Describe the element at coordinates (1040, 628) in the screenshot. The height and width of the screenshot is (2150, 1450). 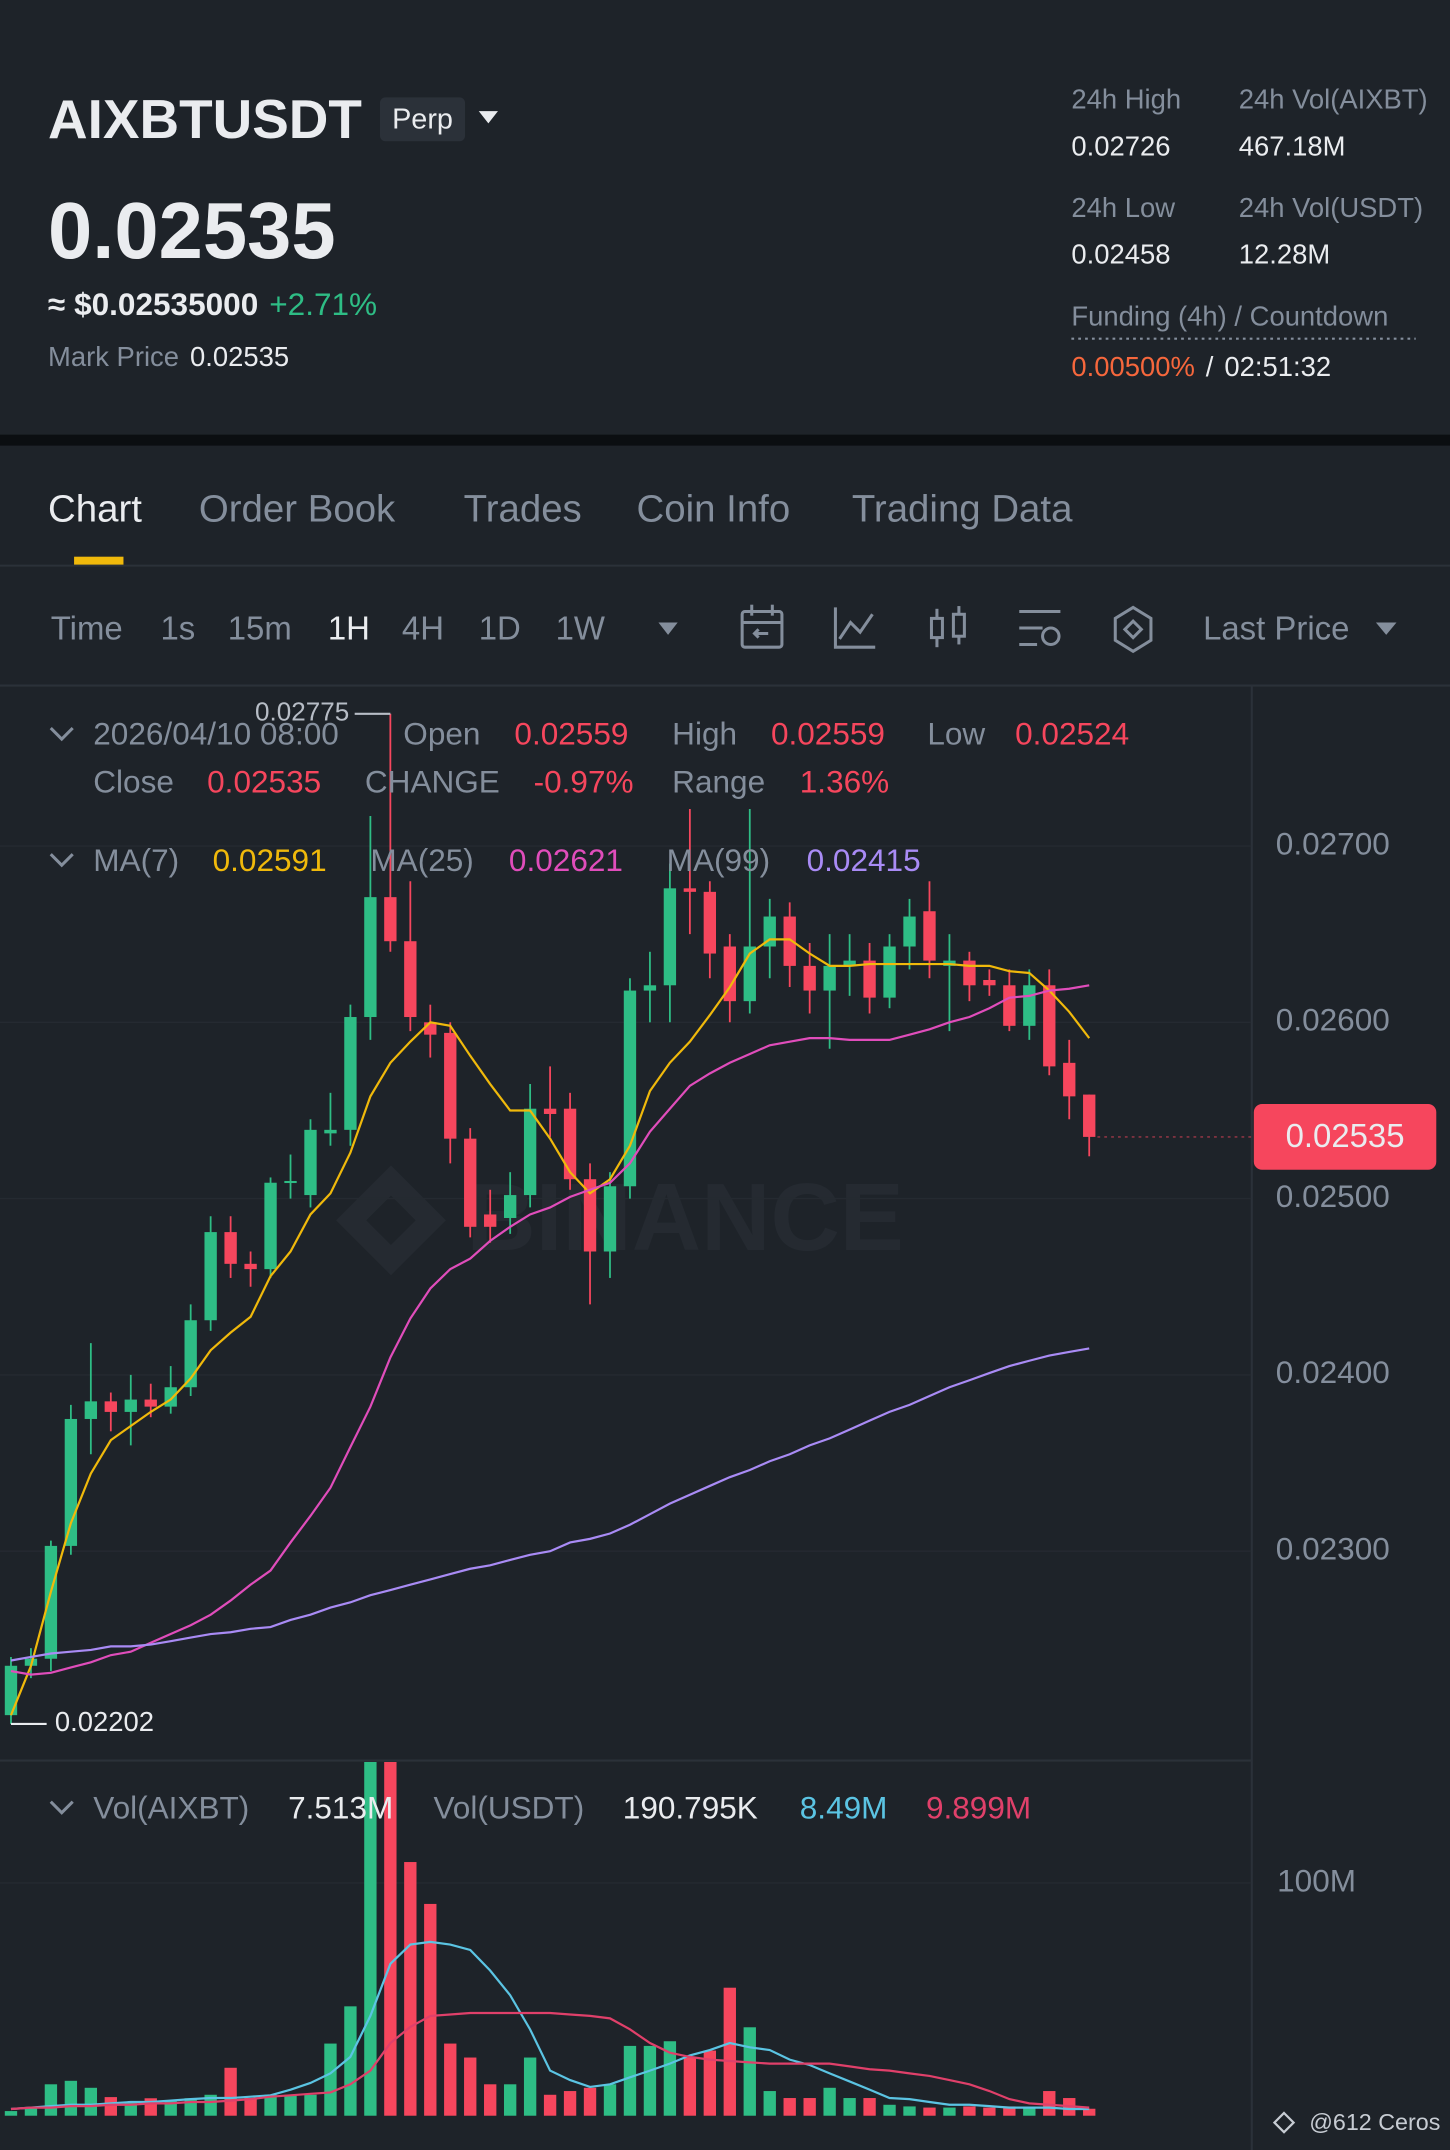
I see `settings-icon` at that location.